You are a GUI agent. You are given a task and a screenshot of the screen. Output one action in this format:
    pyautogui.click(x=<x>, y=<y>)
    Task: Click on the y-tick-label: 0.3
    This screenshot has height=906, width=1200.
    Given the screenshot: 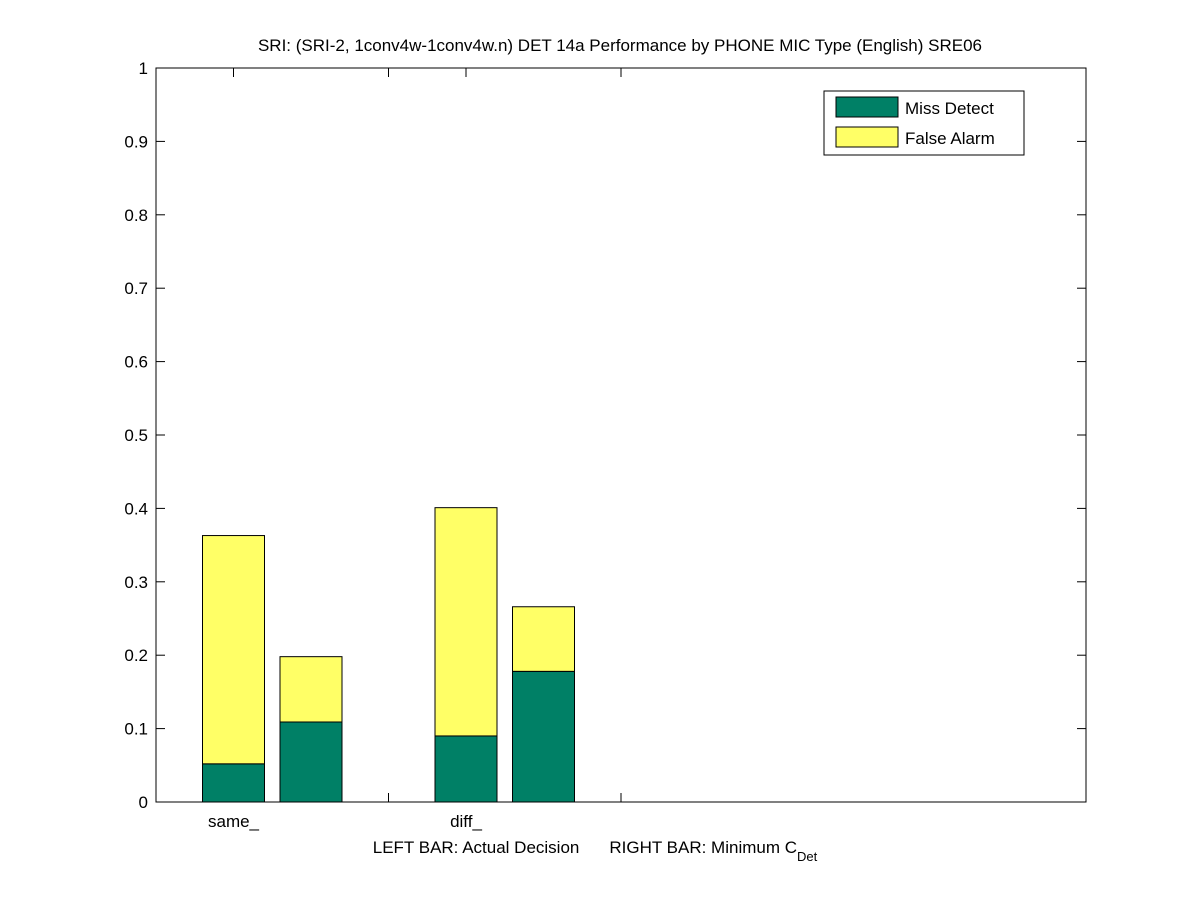 What is the action you would take?
    pyautogui.click(x=136, y=582)
    